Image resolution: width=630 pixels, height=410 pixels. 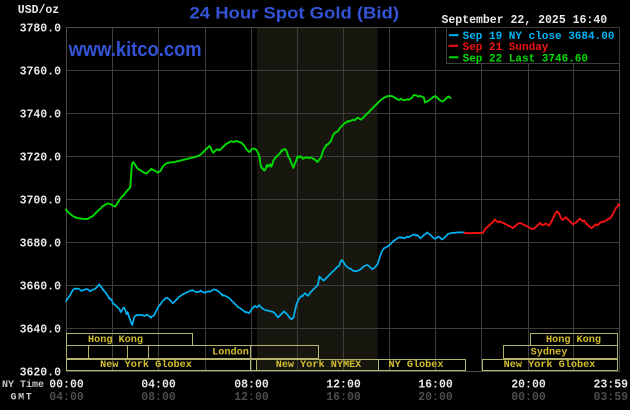 I want to click on svg-text: 3780.0, so click(x=41, y=29).